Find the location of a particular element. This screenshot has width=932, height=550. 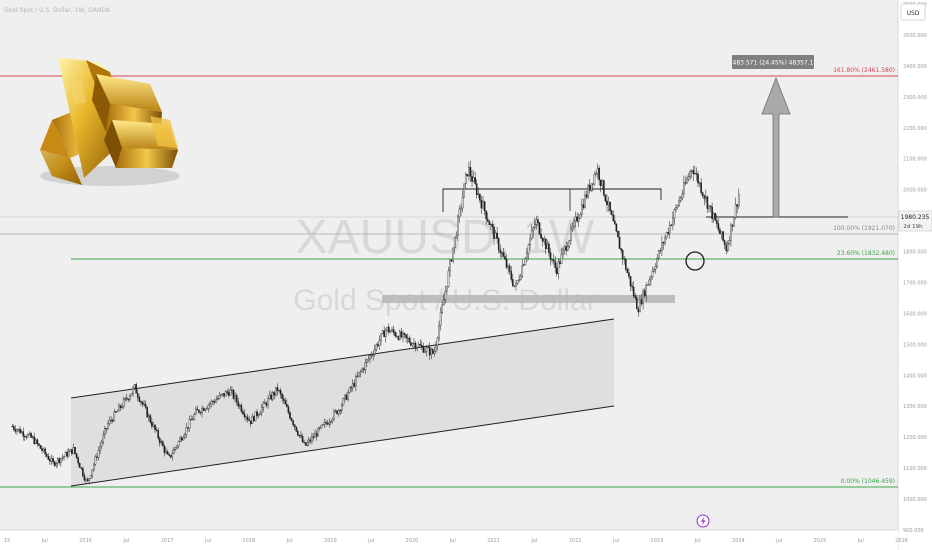

time-axis-tick-0: 15 is located at coordinates (7, 541).